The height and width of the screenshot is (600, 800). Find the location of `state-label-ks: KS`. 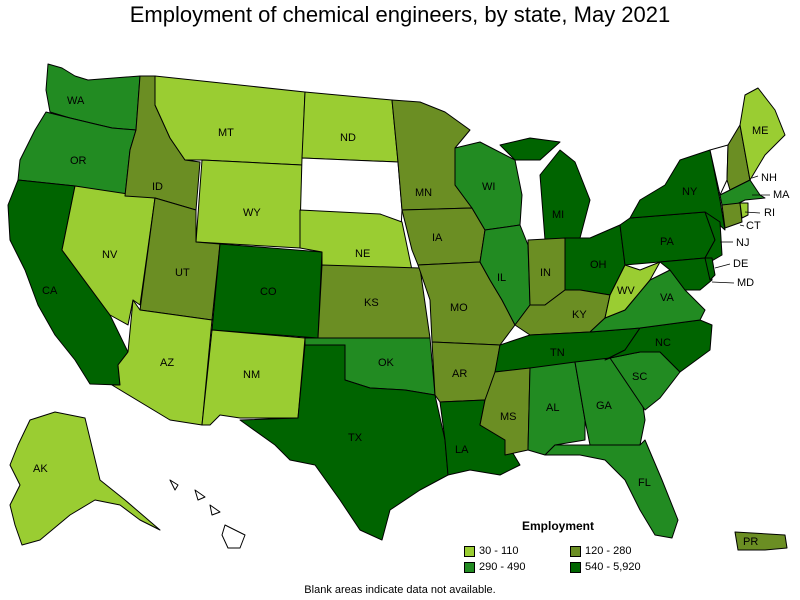

state-label-ks: KS is located at coordinates (371, 303).